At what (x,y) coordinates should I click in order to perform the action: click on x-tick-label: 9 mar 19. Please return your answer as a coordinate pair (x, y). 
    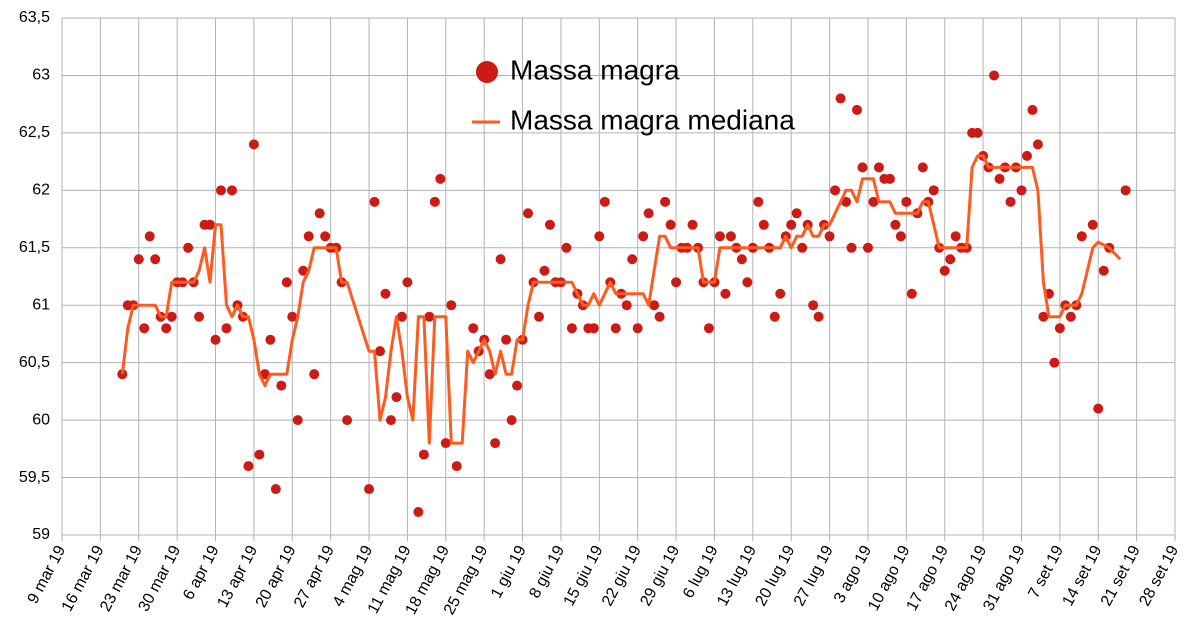
    Looking at the image, I should click on (47, 575).